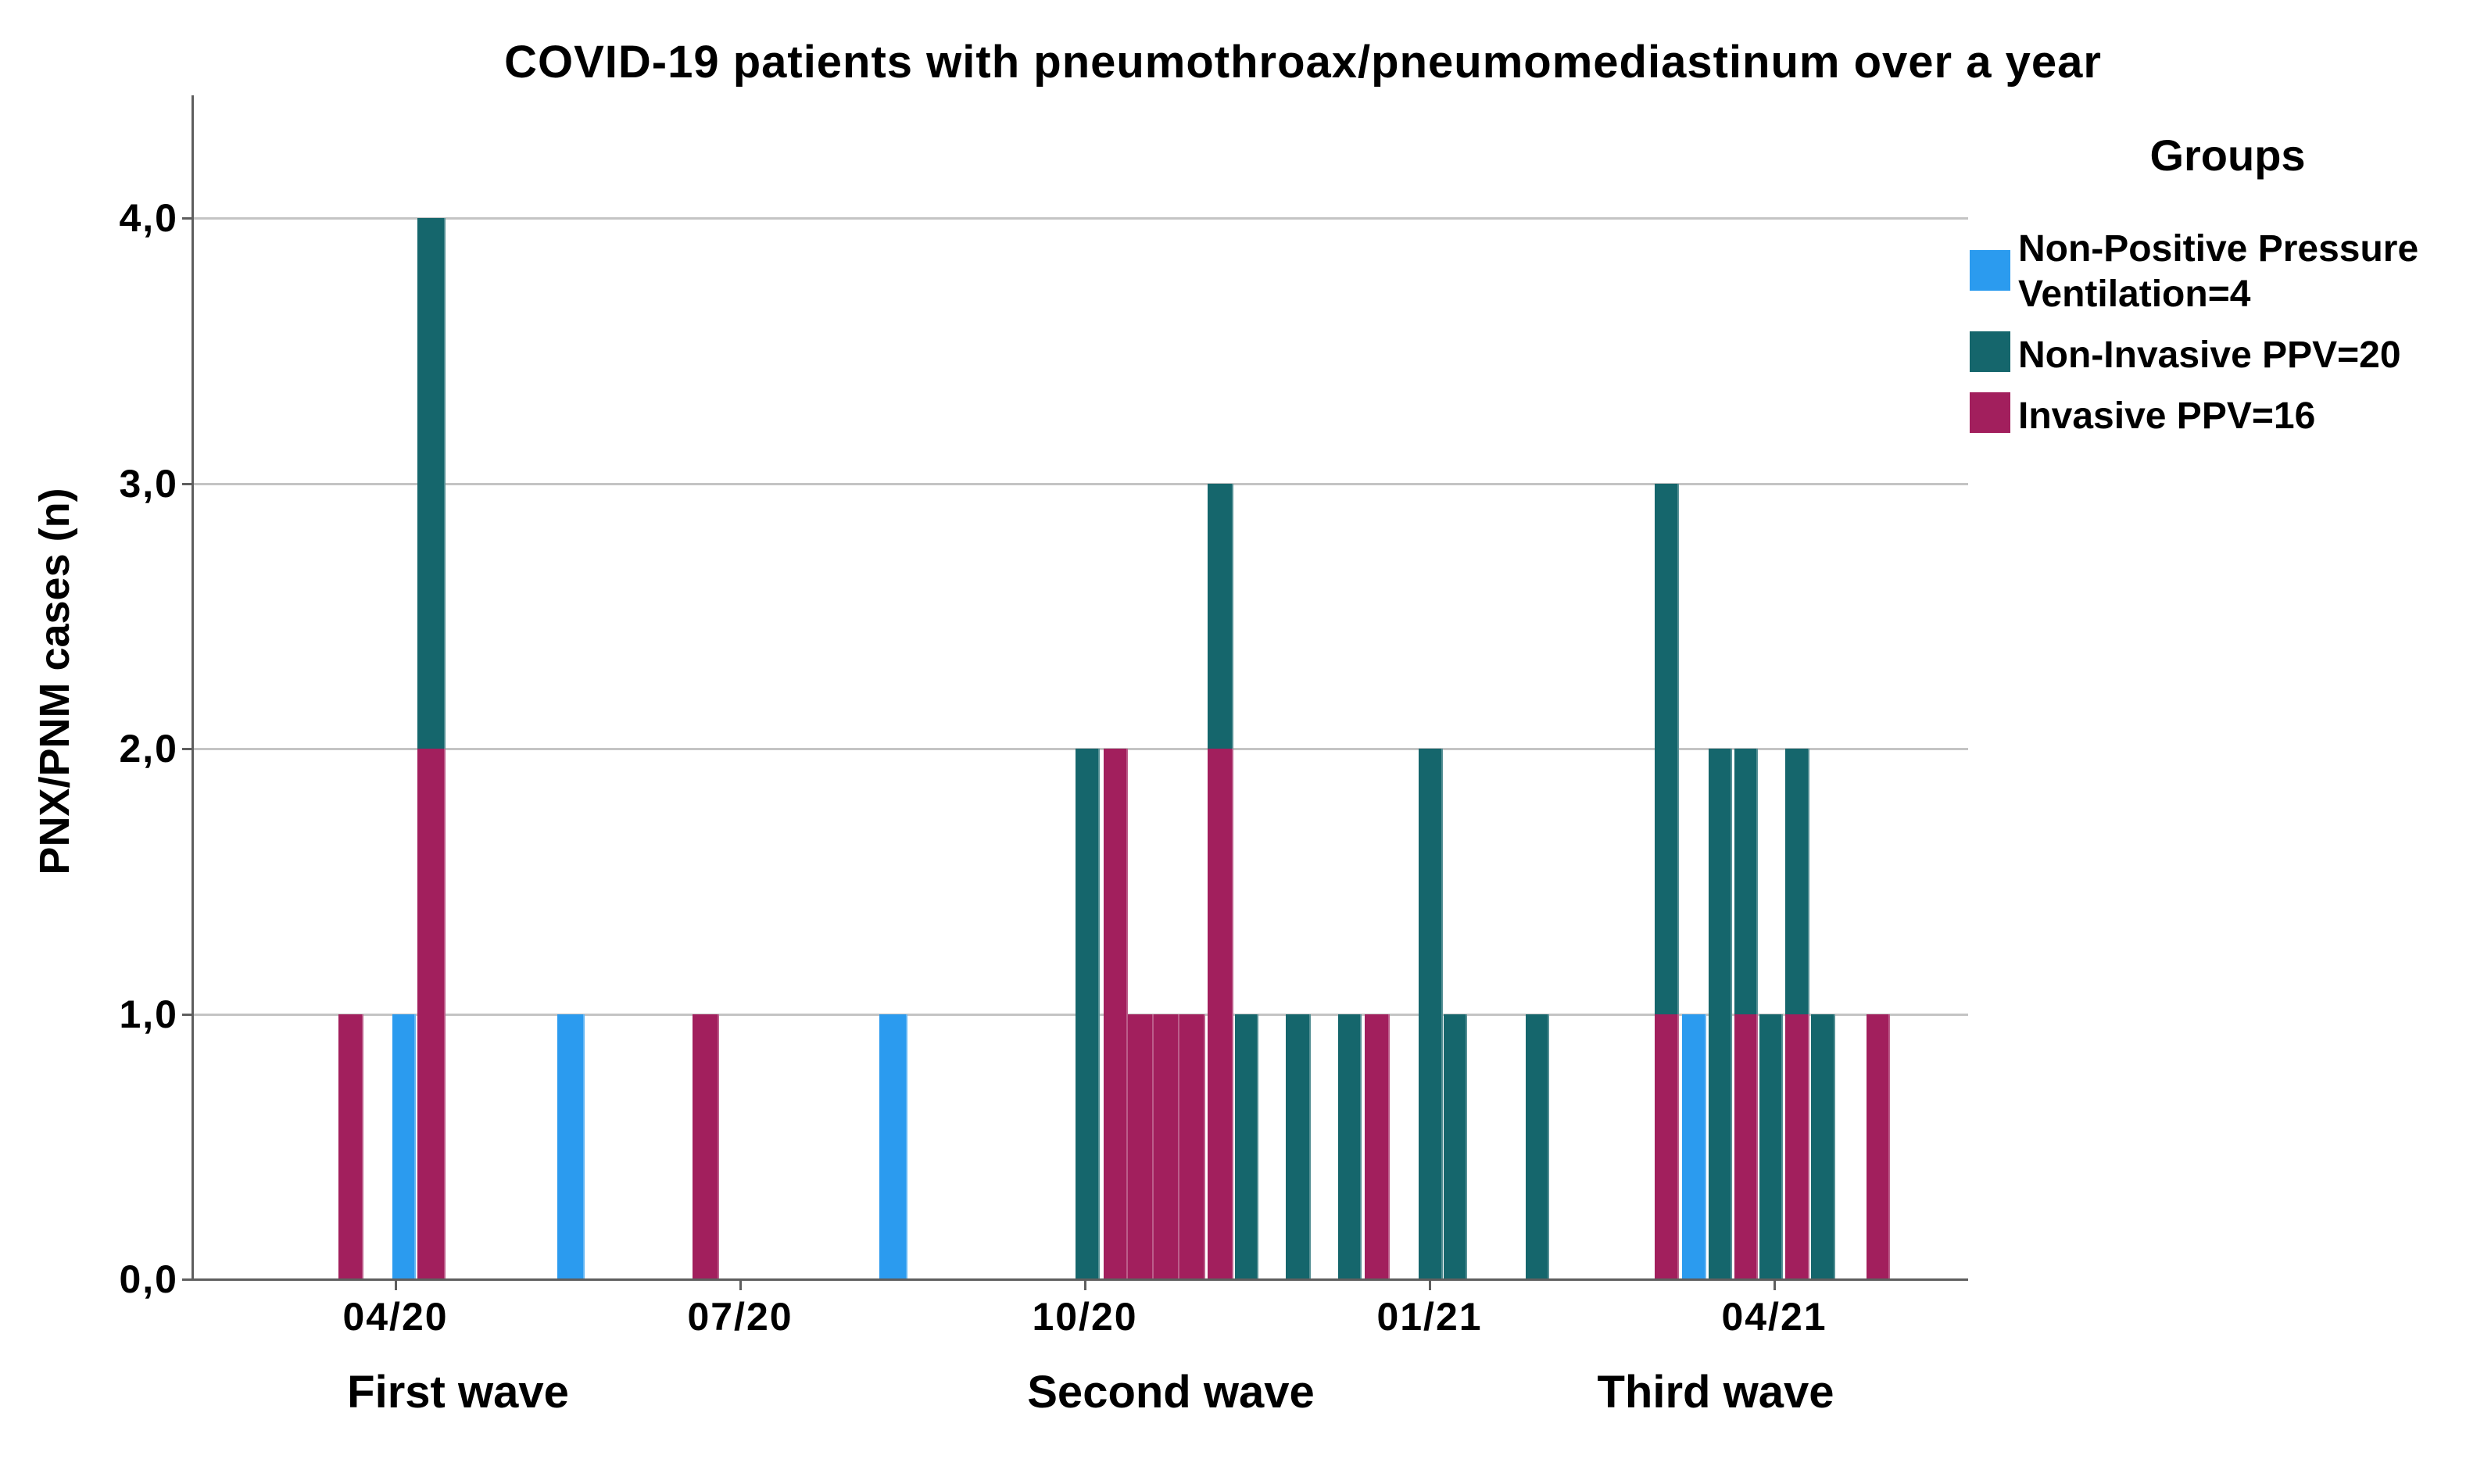  Describe the element at coordinates (1085, 1317) in the screenshot. I see `x-tick-label: 10/20` at that location.